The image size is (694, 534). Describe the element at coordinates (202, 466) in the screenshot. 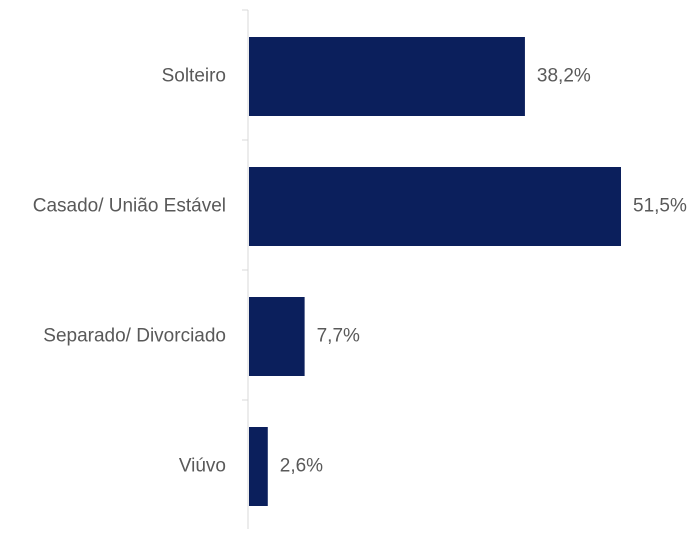

I see `category-label: Viúvo` at that location.